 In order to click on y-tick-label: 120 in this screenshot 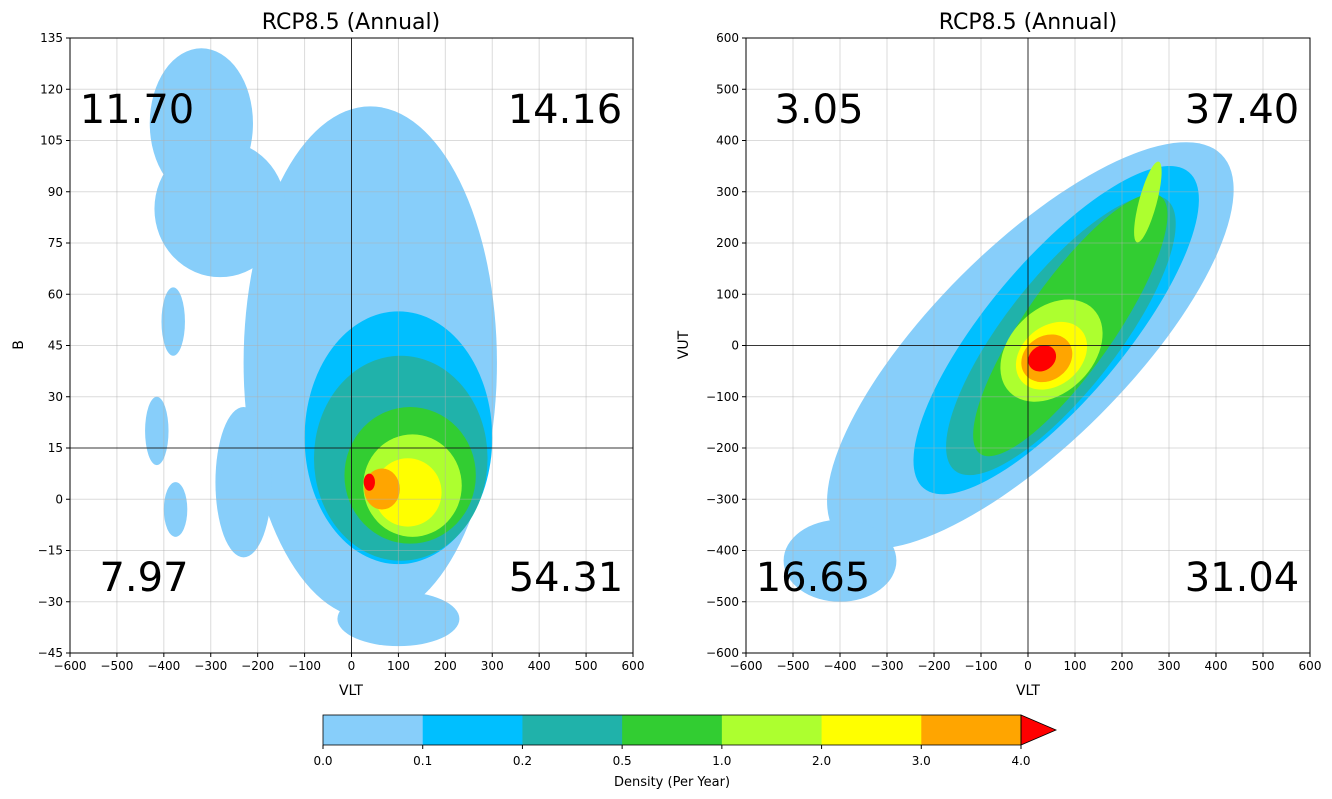, I will do `click(51, 89)`.